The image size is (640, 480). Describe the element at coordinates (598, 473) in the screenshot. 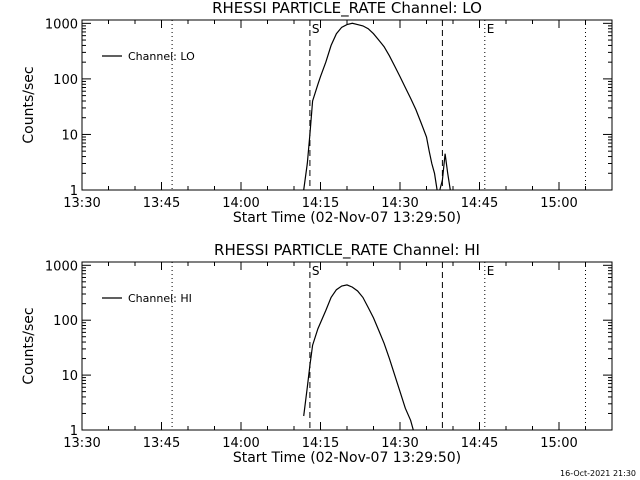

I see `footer-timestamp: 16-Oct-2021 21:30` at that location.